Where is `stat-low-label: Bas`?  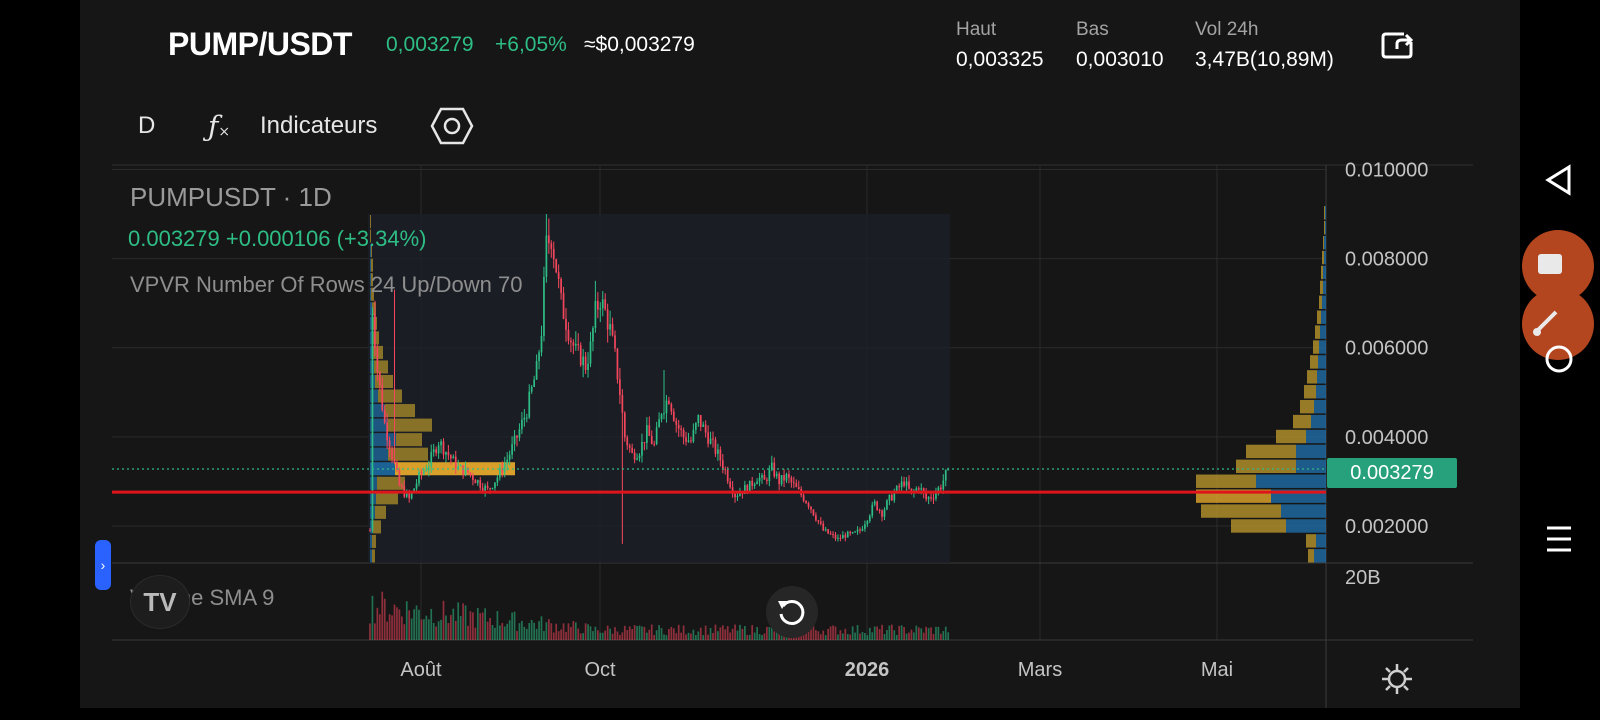
stat-low-label: Bas is located at coordinates (1092, 29).